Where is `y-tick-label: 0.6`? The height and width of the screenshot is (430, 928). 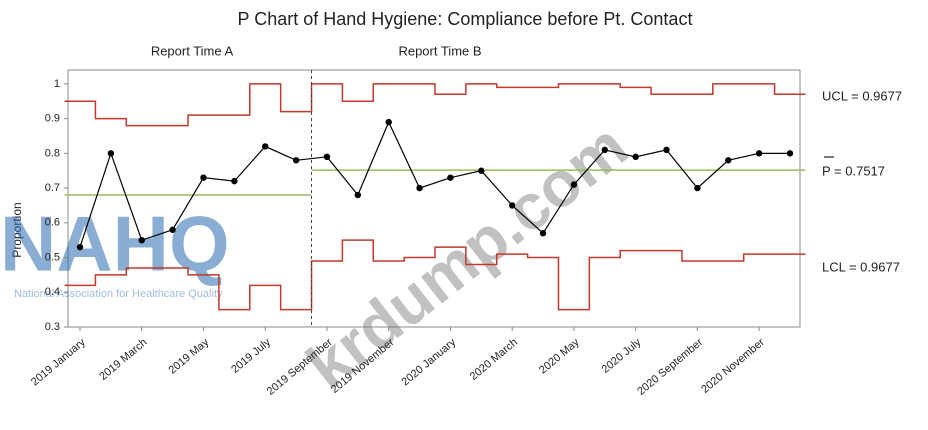
y-tick-label: 0.6 is located at coordinates (52, 223).